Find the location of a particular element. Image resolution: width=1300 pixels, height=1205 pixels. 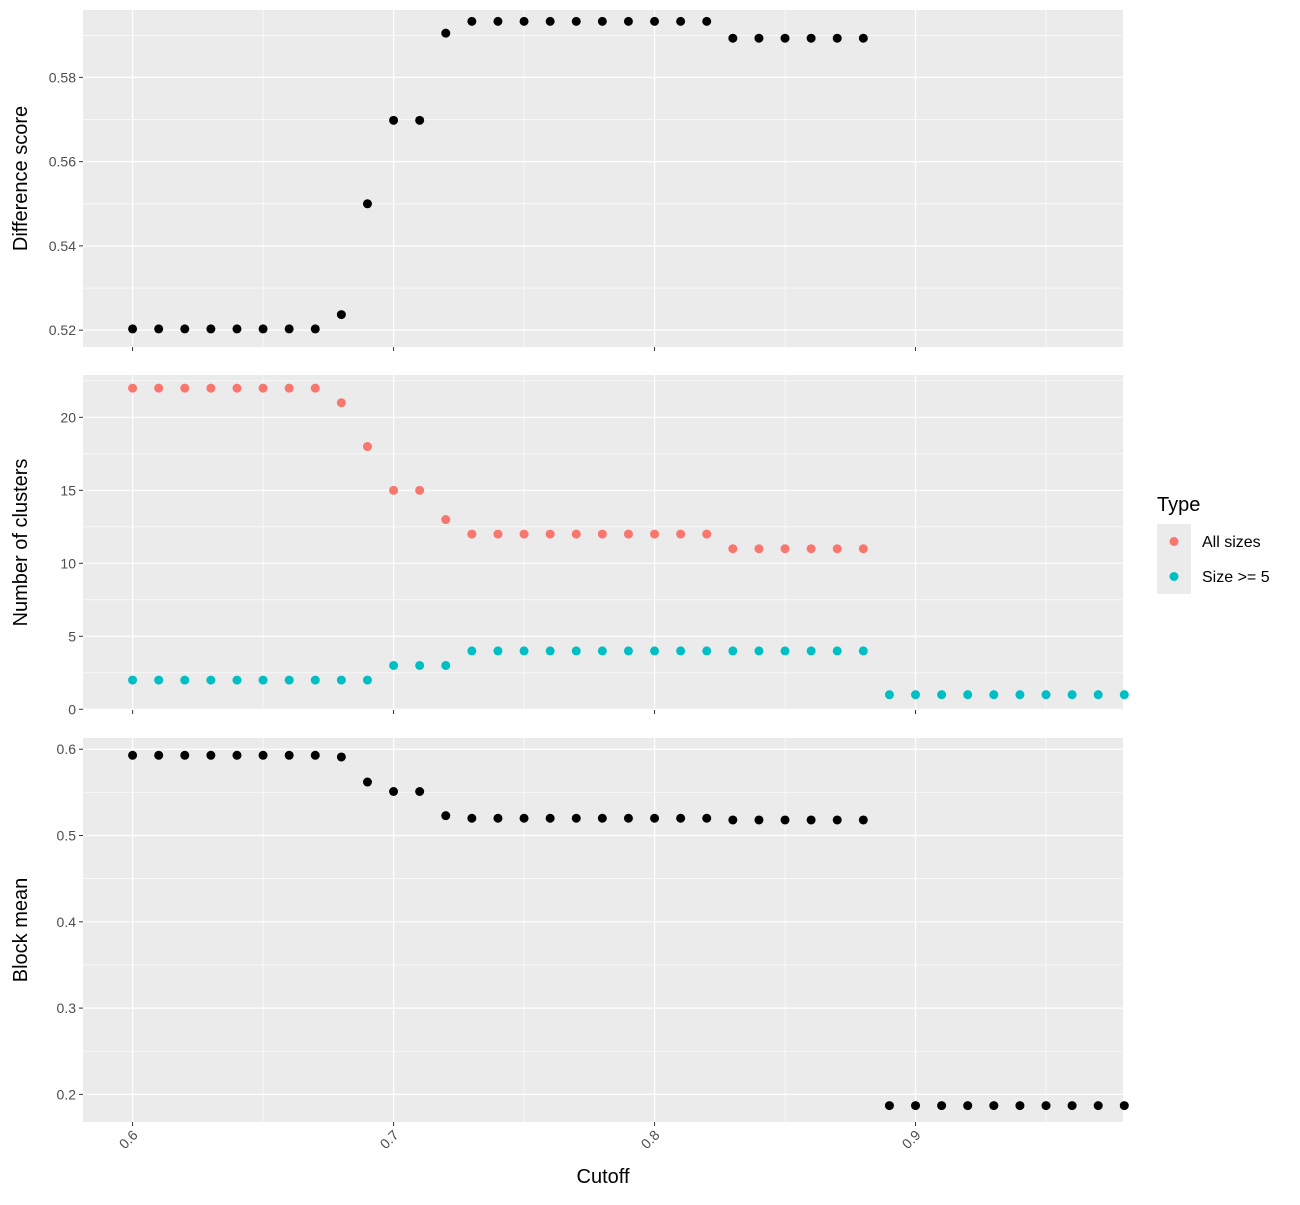

x-axis-title: Cutoff is located at coordinates (603, 1177).